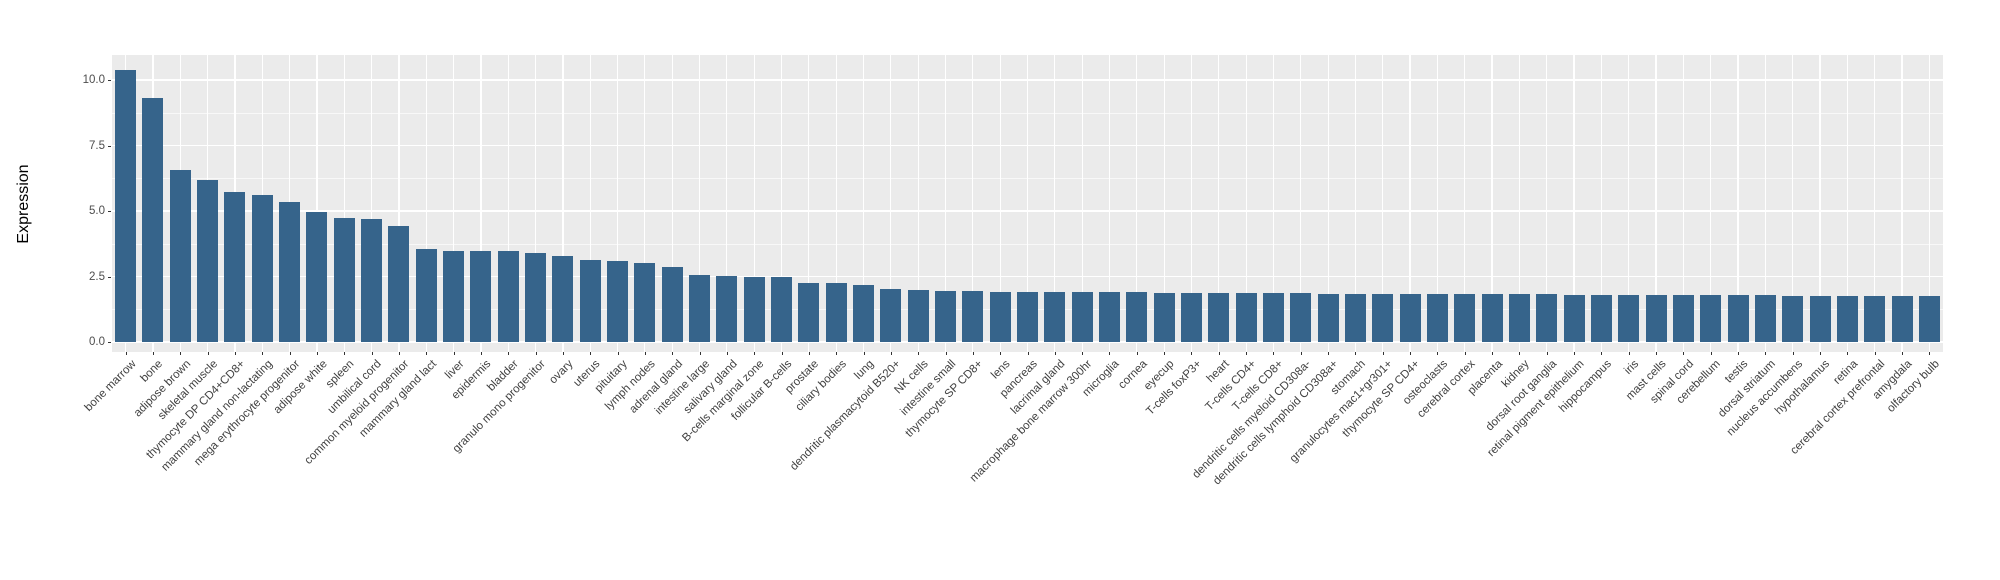 The image size is (2000, 580). Describe the element at coordinates (93, 80) in the screenshot. I see `y-tick-label: 10.0` at that location.